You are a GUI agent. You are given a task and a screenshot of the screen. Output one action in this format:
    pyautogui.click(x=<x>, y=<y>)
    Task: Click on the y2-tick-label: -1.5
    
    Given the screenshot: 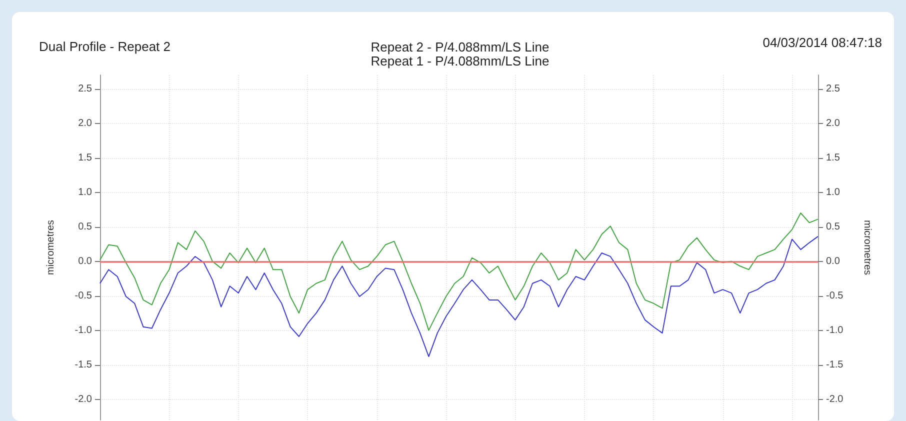 What is the action you would take?
    pyautogui.click(x=835, y=364)
    